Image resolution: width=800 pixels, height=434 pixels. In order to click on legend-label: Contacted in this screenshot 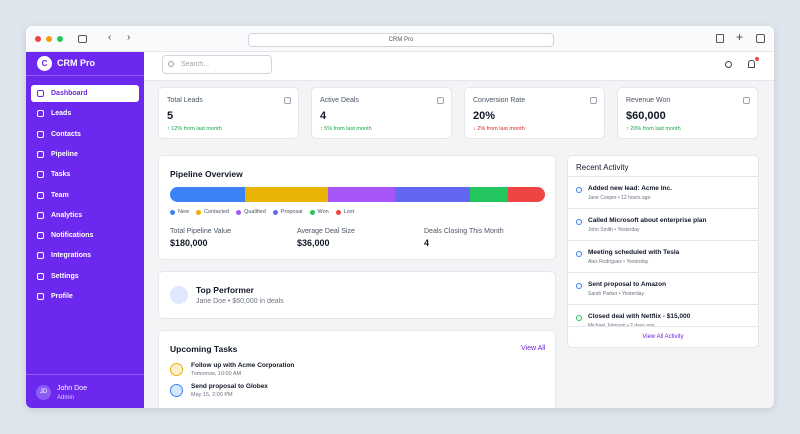, I will do `click(217, 212)`.